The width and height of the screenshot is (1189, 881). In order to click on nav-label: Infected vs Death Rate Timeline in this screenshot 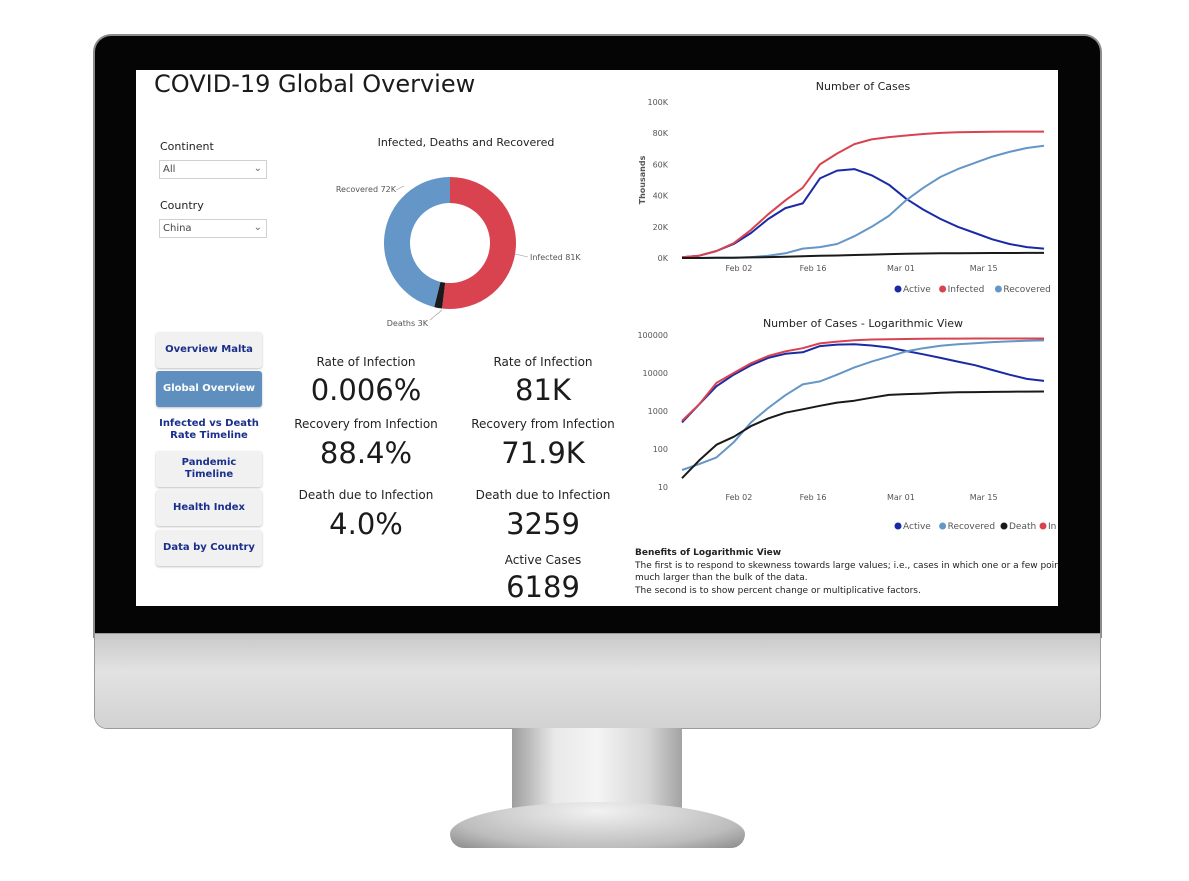, I will do `click(209, 429)`.